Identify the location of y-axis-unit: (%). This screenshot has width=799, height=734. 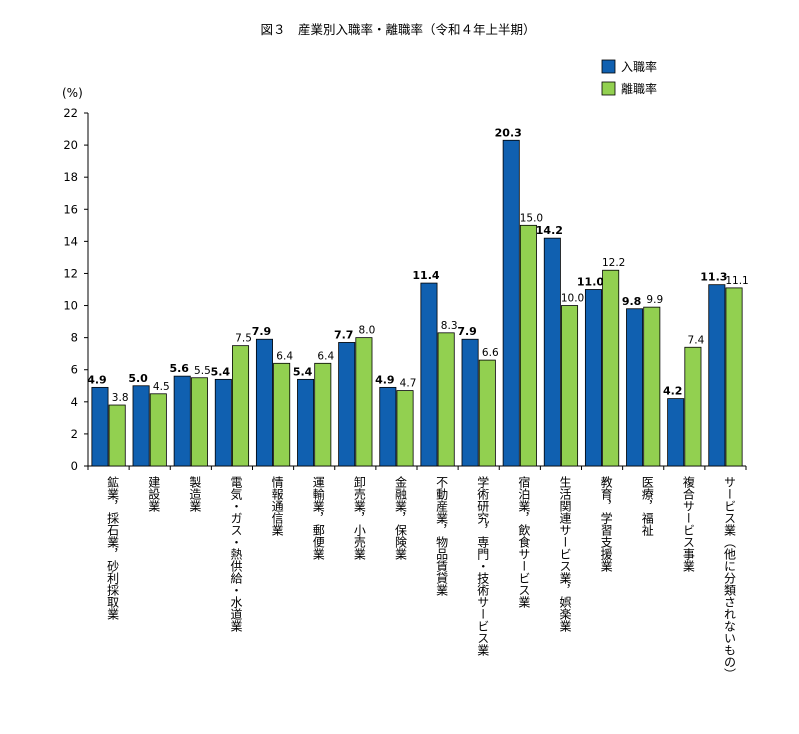
(72, 93).